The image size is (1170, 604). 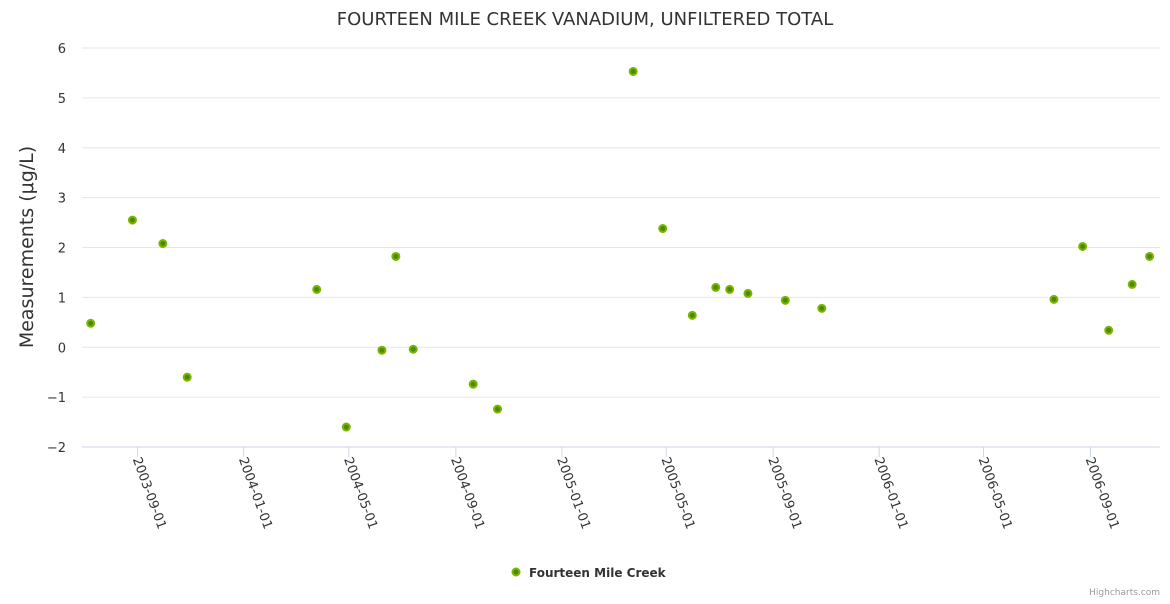 I want to click on x-tick-label: 2004-09-01, so click(x=467, y=493).